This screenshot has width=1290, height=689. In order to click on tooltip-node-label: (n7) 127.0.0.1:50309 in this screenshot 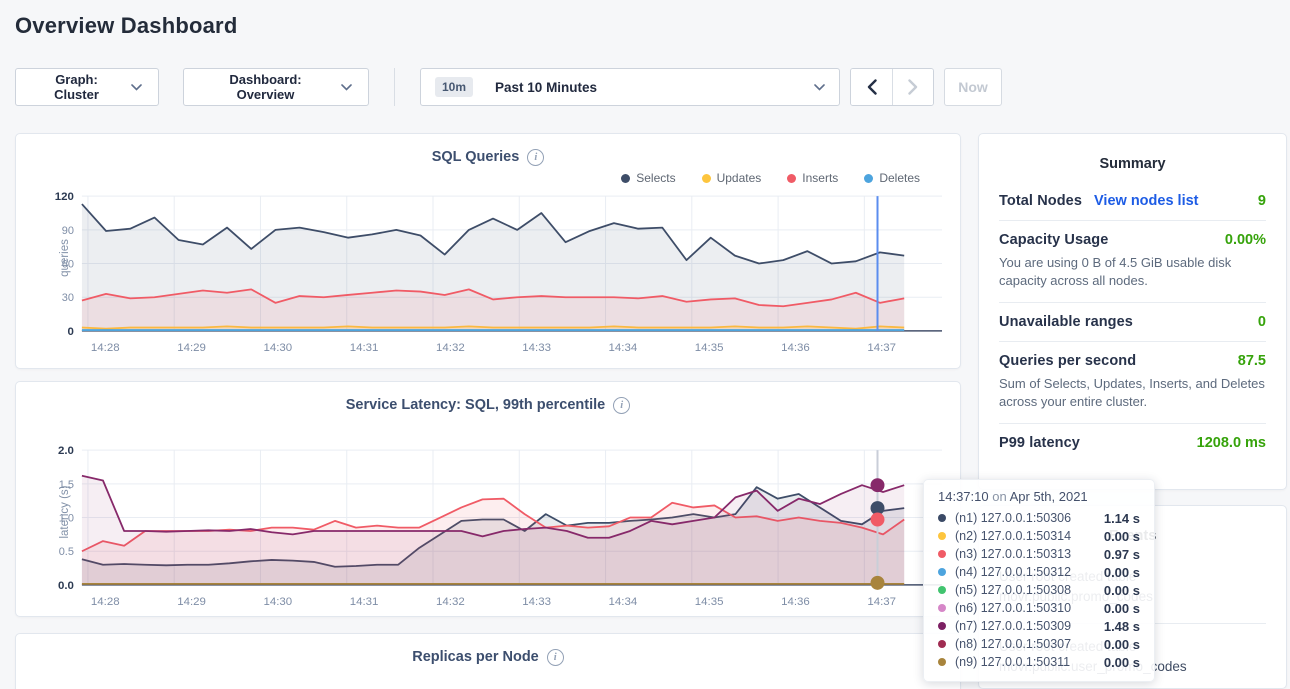, I will do `click(1013, 626)`.